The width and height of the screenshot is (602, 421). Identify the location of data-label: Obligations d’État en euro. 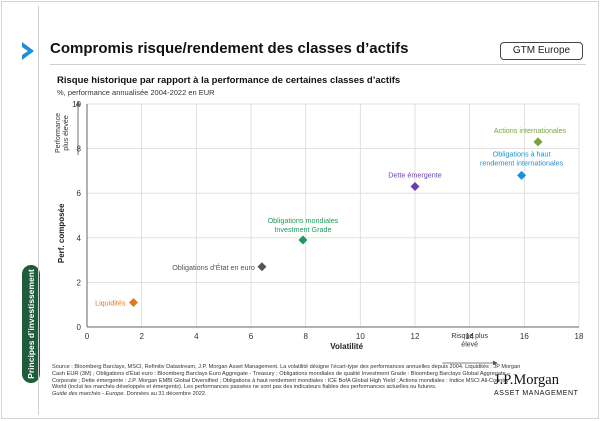
(213, 267).